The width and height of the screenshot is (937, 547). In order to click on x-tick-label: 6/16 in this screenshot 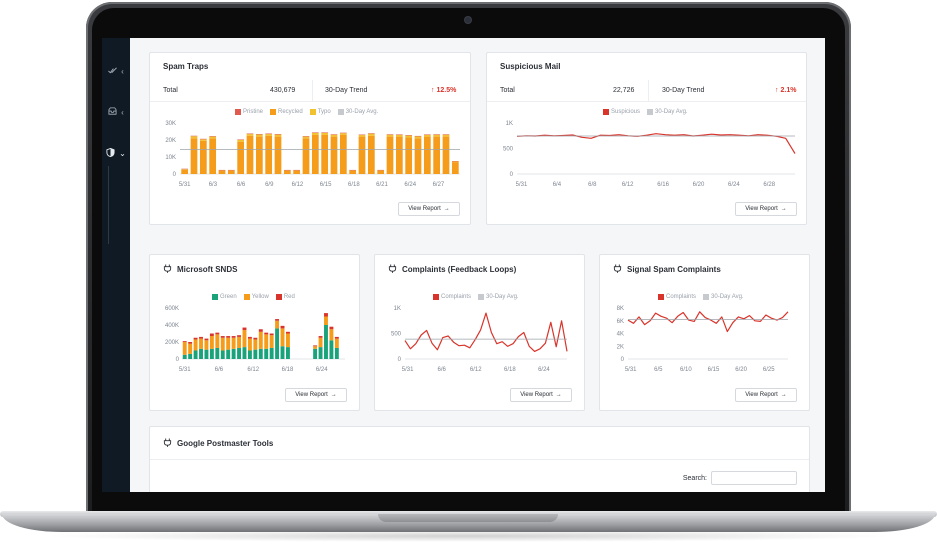, I will do `click(663, 185)`.